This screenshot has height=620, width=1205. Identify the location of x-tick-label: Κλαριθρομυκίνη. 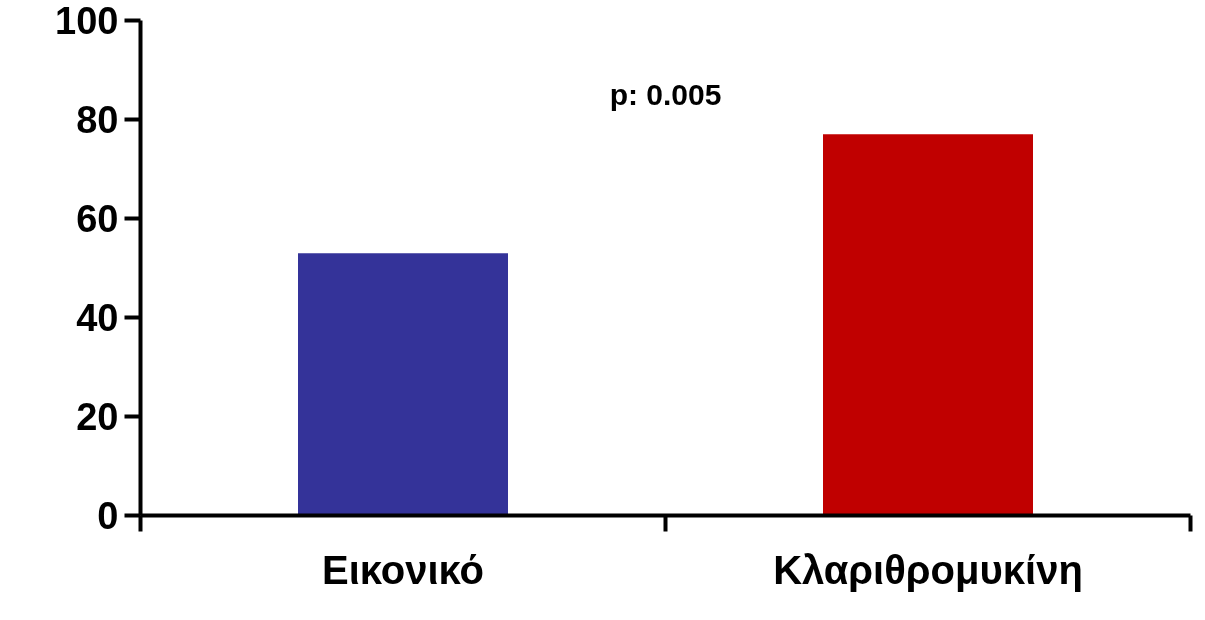
(928, 569).